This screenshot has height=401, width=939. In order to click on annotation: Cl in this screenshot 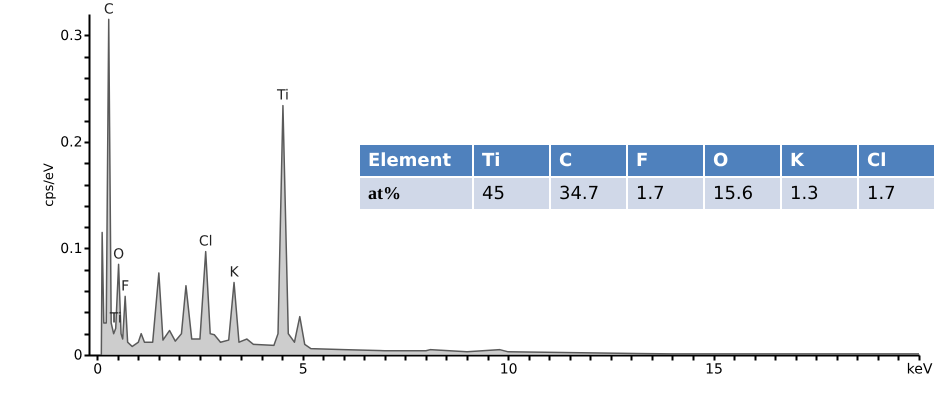, I will do `click(205, 242)`.